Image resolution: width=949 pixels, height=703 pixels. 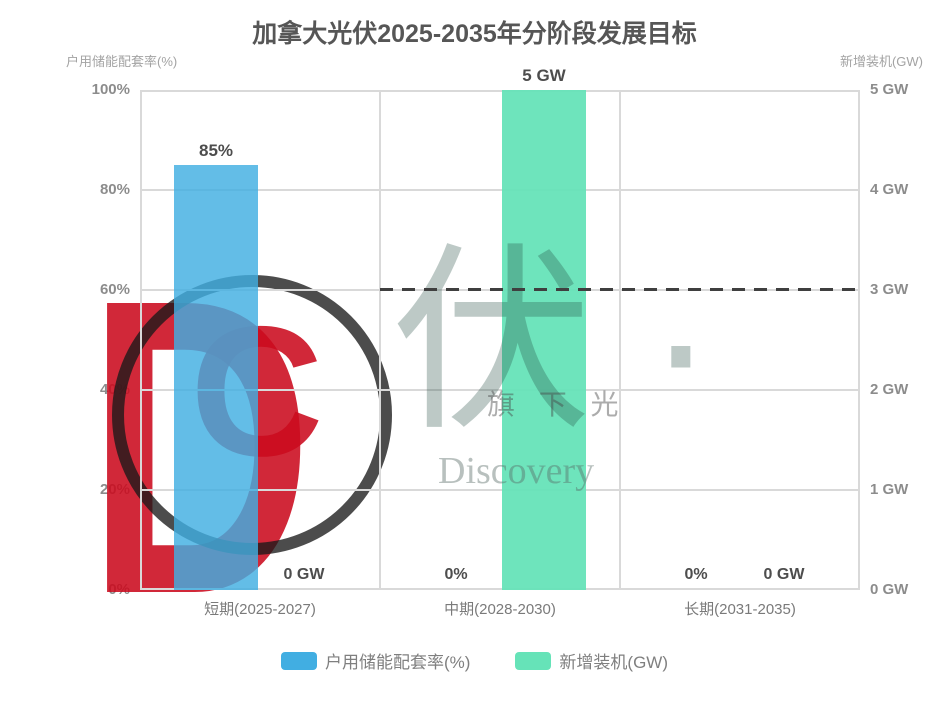 What do you see at coordinates (474, 660) in the screenshot?
I see `legend: 户用储能配套率(%) 新增装机(GW)` at bounding box center [474, 660].